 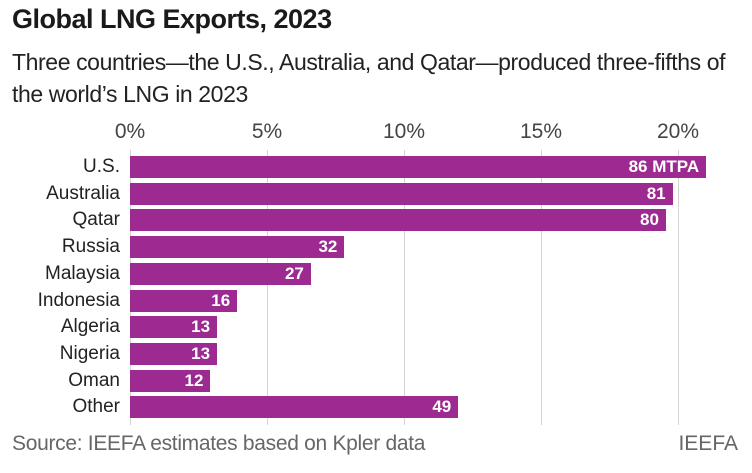 What do you see at coordinates (82, 273) in the screenshot?
I see `category-label: Malaysia` at bounding box center [82, 273].